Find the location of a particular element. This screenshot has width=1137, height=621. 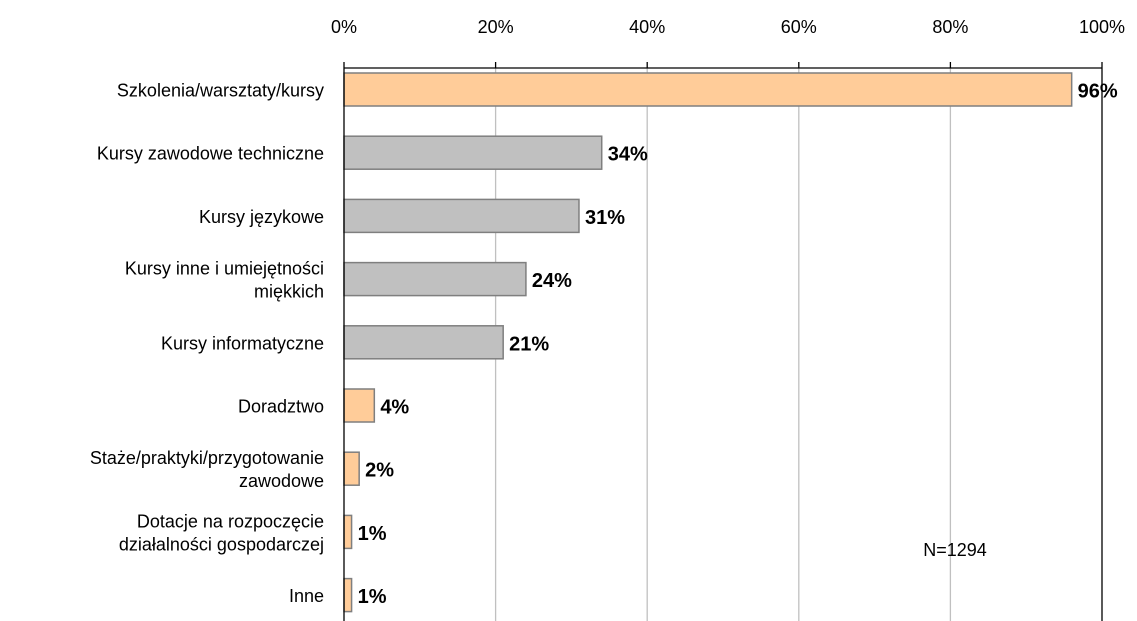

category-label-5: Kursy informatyczne is located at coordinates (242, 343).